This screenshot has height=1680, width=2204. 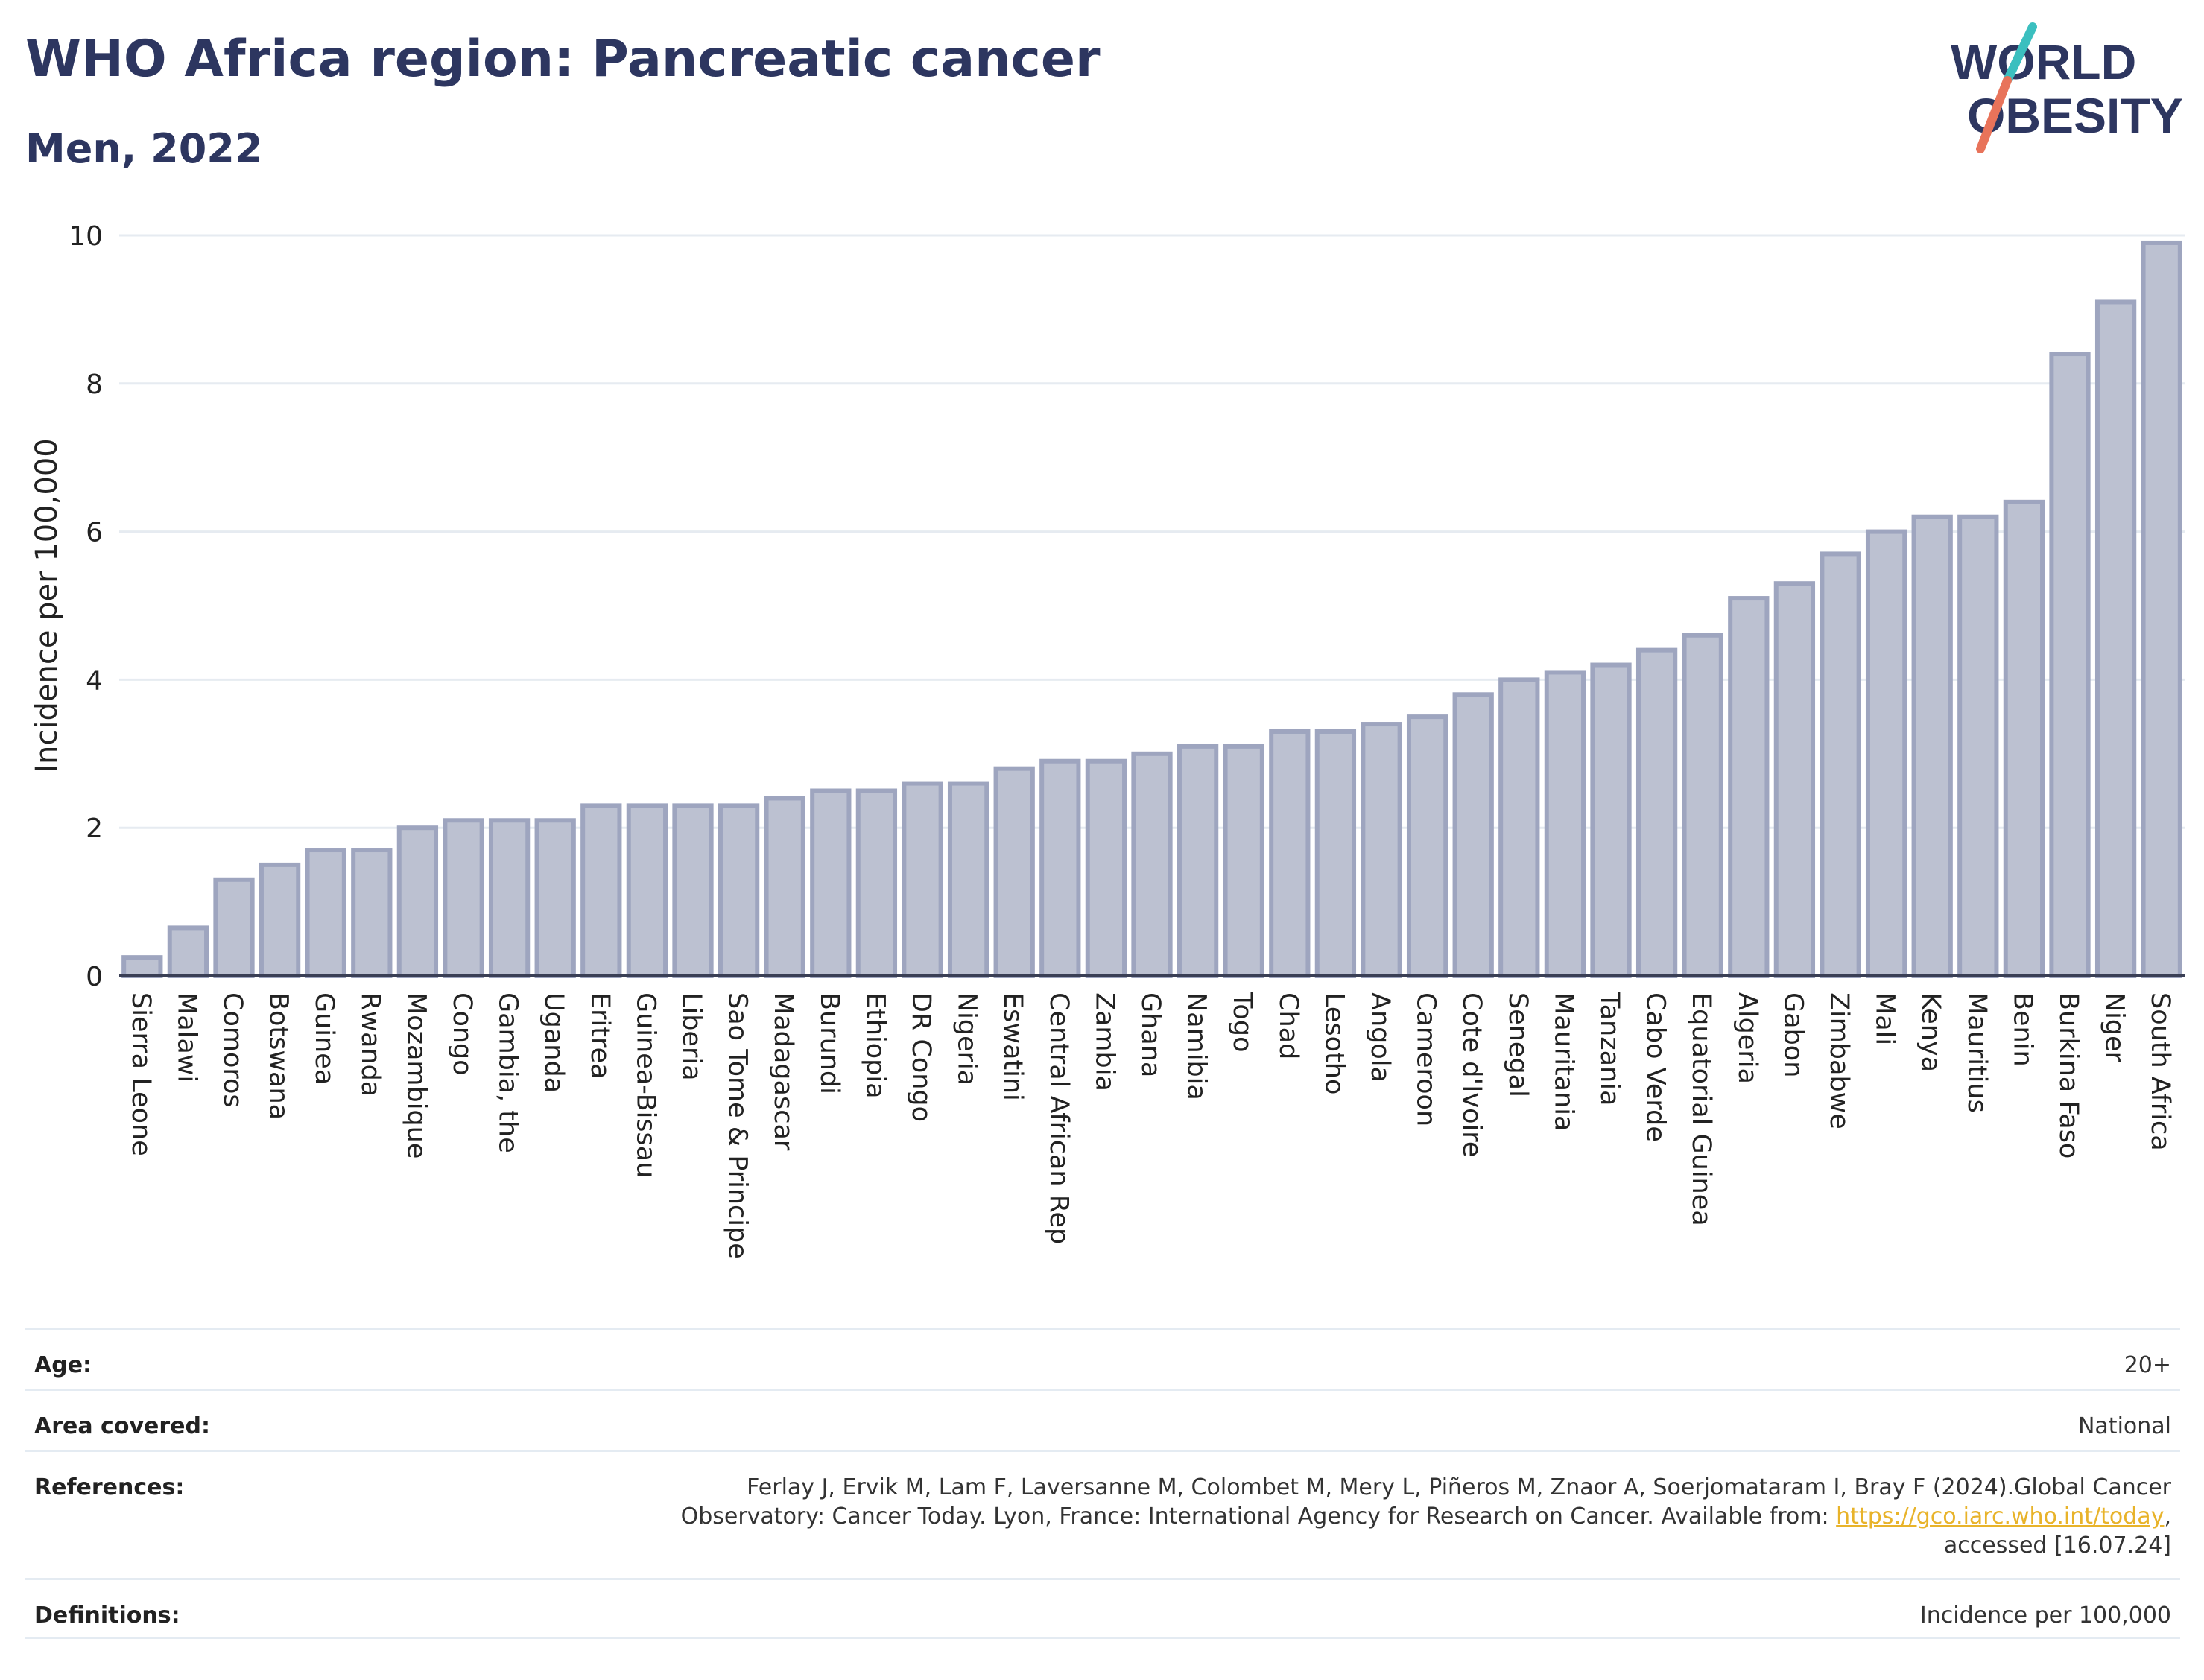 I want to click on age-value: 20+, so click(x=2147, y=1365).